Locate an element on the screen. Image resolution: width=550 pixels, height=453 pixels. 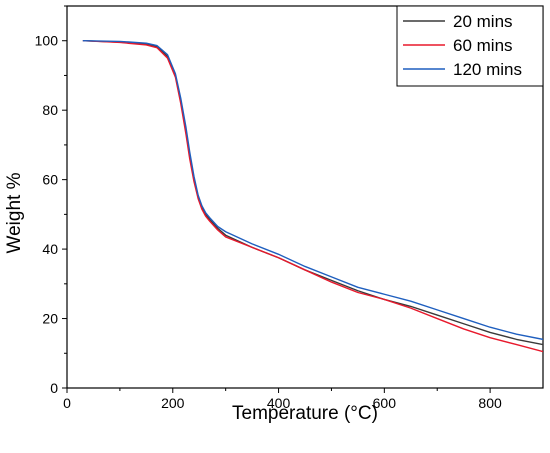
x-tick-label: 400 is located at coordinates (279, 403).